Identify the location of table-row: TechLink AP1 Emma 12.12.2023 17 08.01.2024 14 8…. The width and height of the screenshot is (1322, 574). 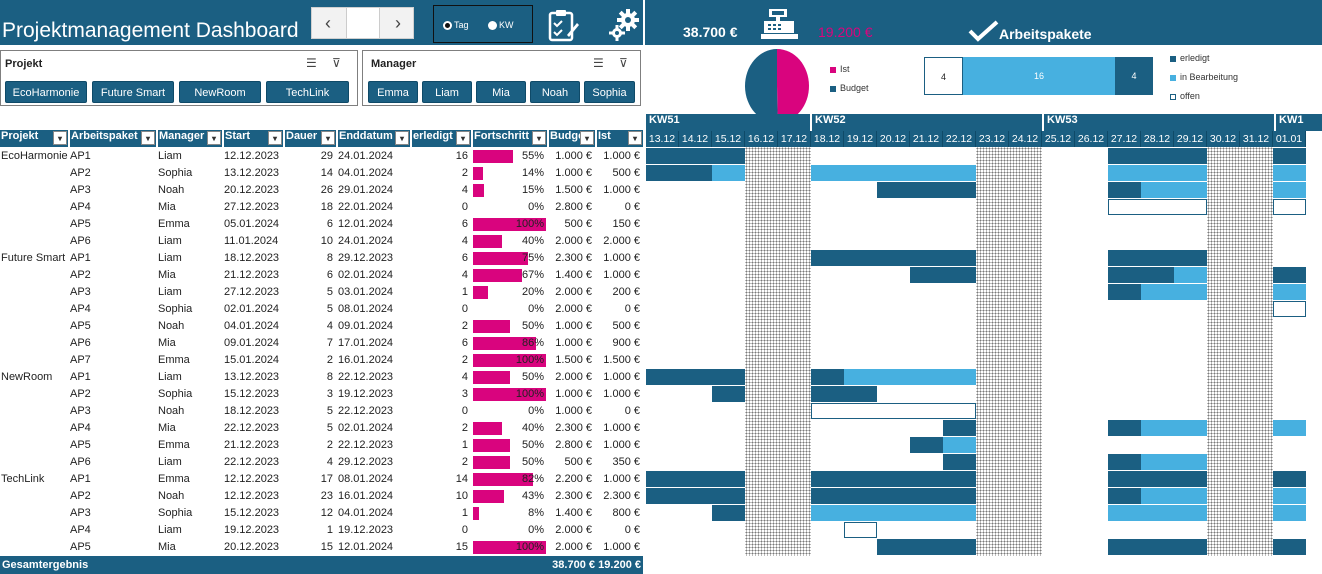
(321, 479).